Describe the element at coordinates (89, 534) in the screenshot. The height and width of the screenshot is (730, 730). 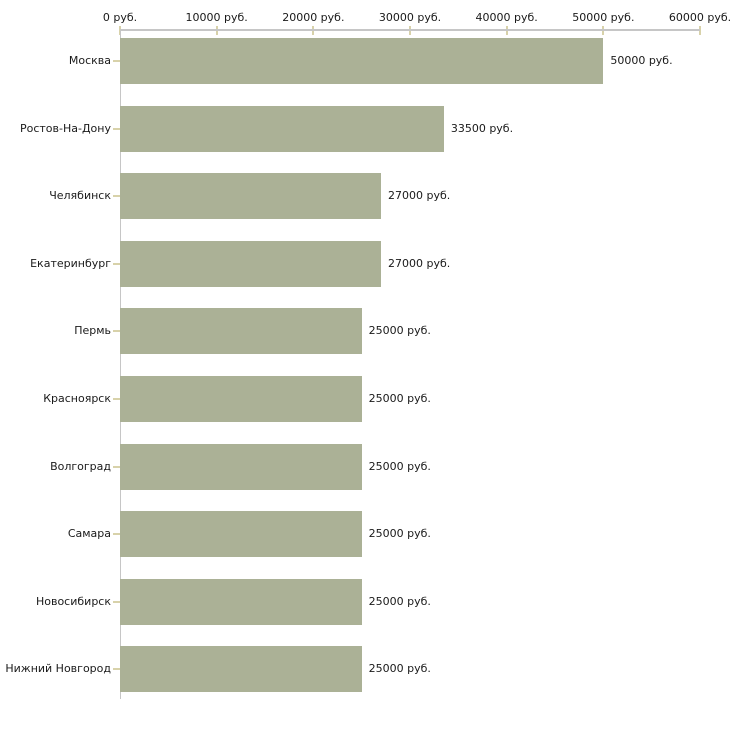
I see `category-label: Самара` at that location.